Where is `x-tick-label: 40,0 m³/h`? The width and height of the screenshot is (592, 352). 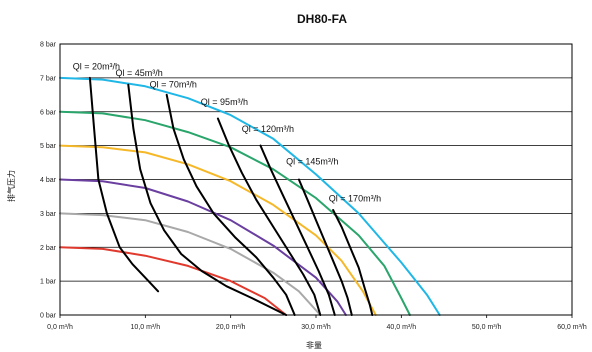
x-tick-label: 40,0 m³/h is located at coordinates (402, 327).